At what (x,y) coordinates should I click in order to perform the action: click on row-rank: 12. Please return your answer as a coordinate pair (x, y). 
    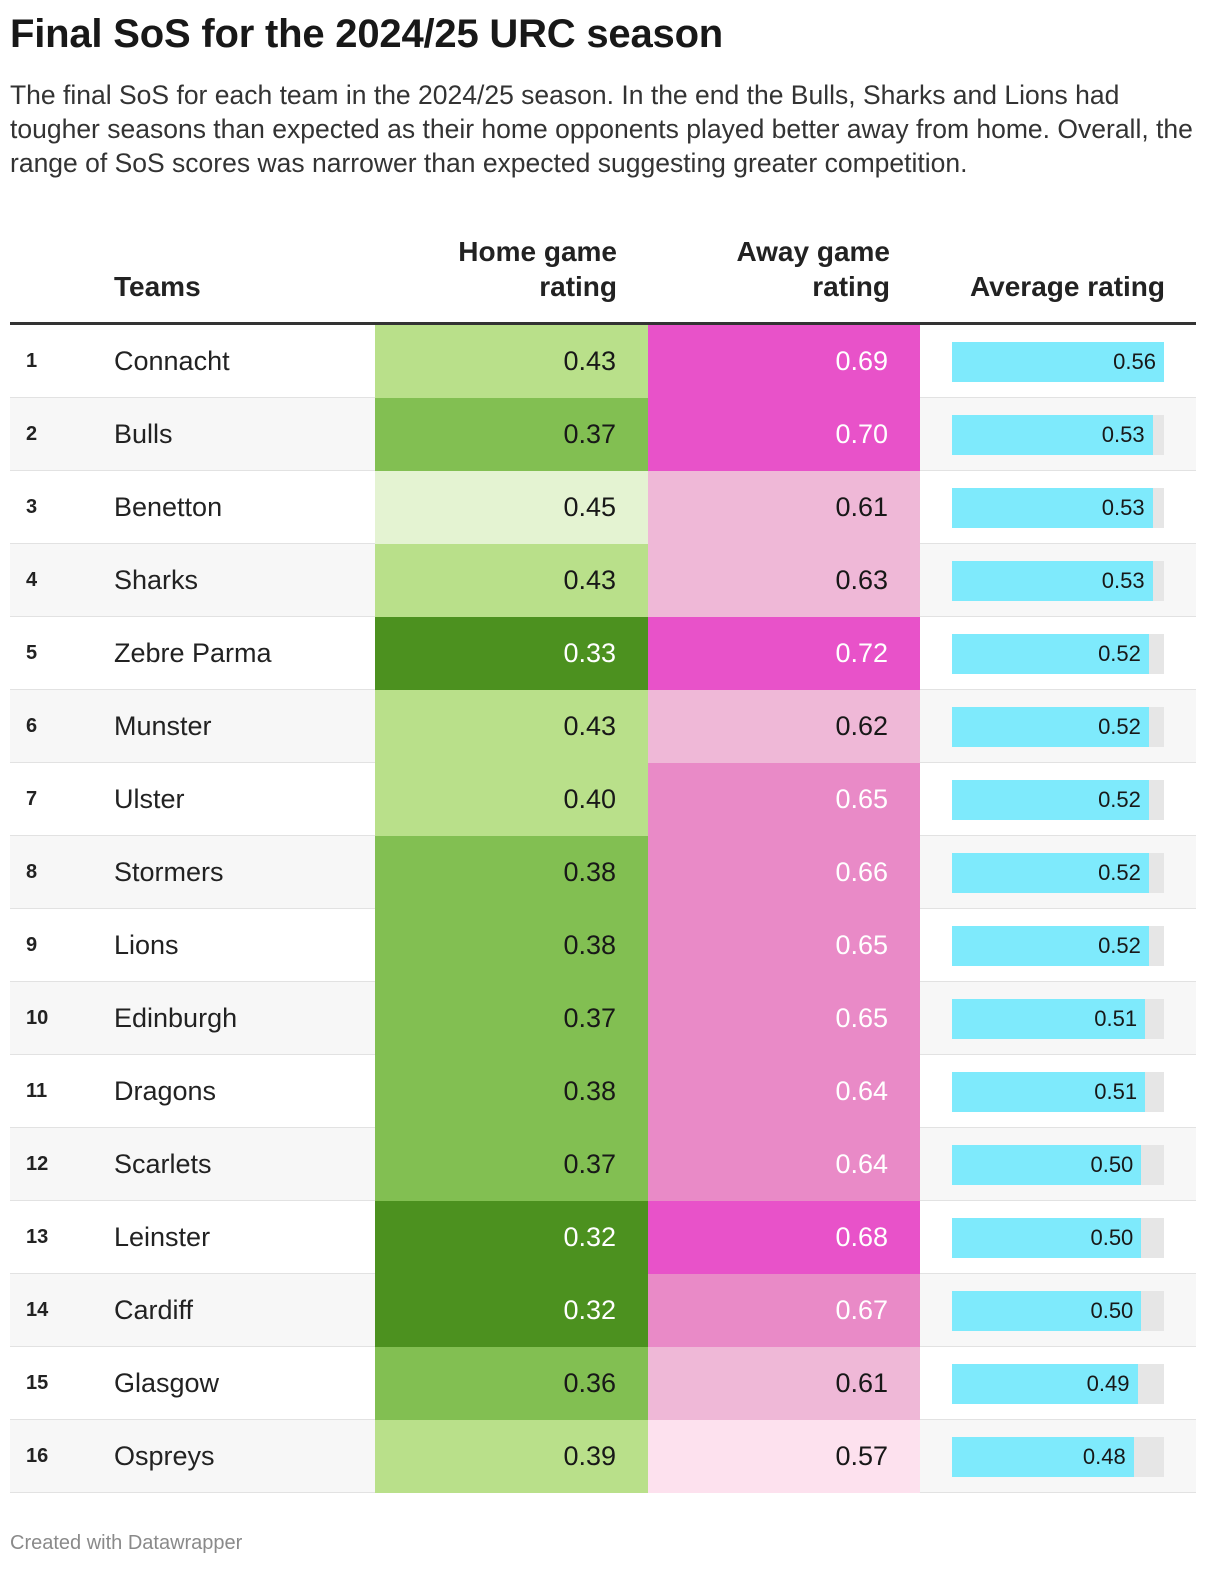
    Looking at the image, I should click on (37, 1164).